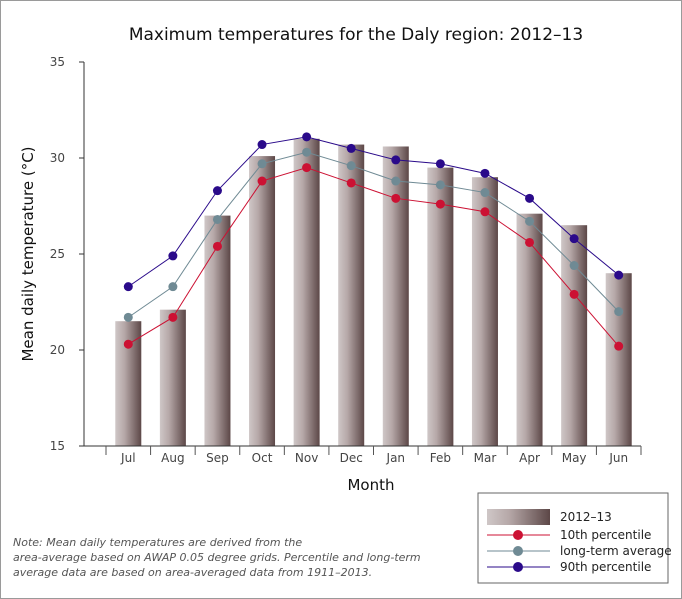  Describe the element at coordinates (586, 517) in the screenshot. I see `legend-label-bars: 2012–13` at that location.